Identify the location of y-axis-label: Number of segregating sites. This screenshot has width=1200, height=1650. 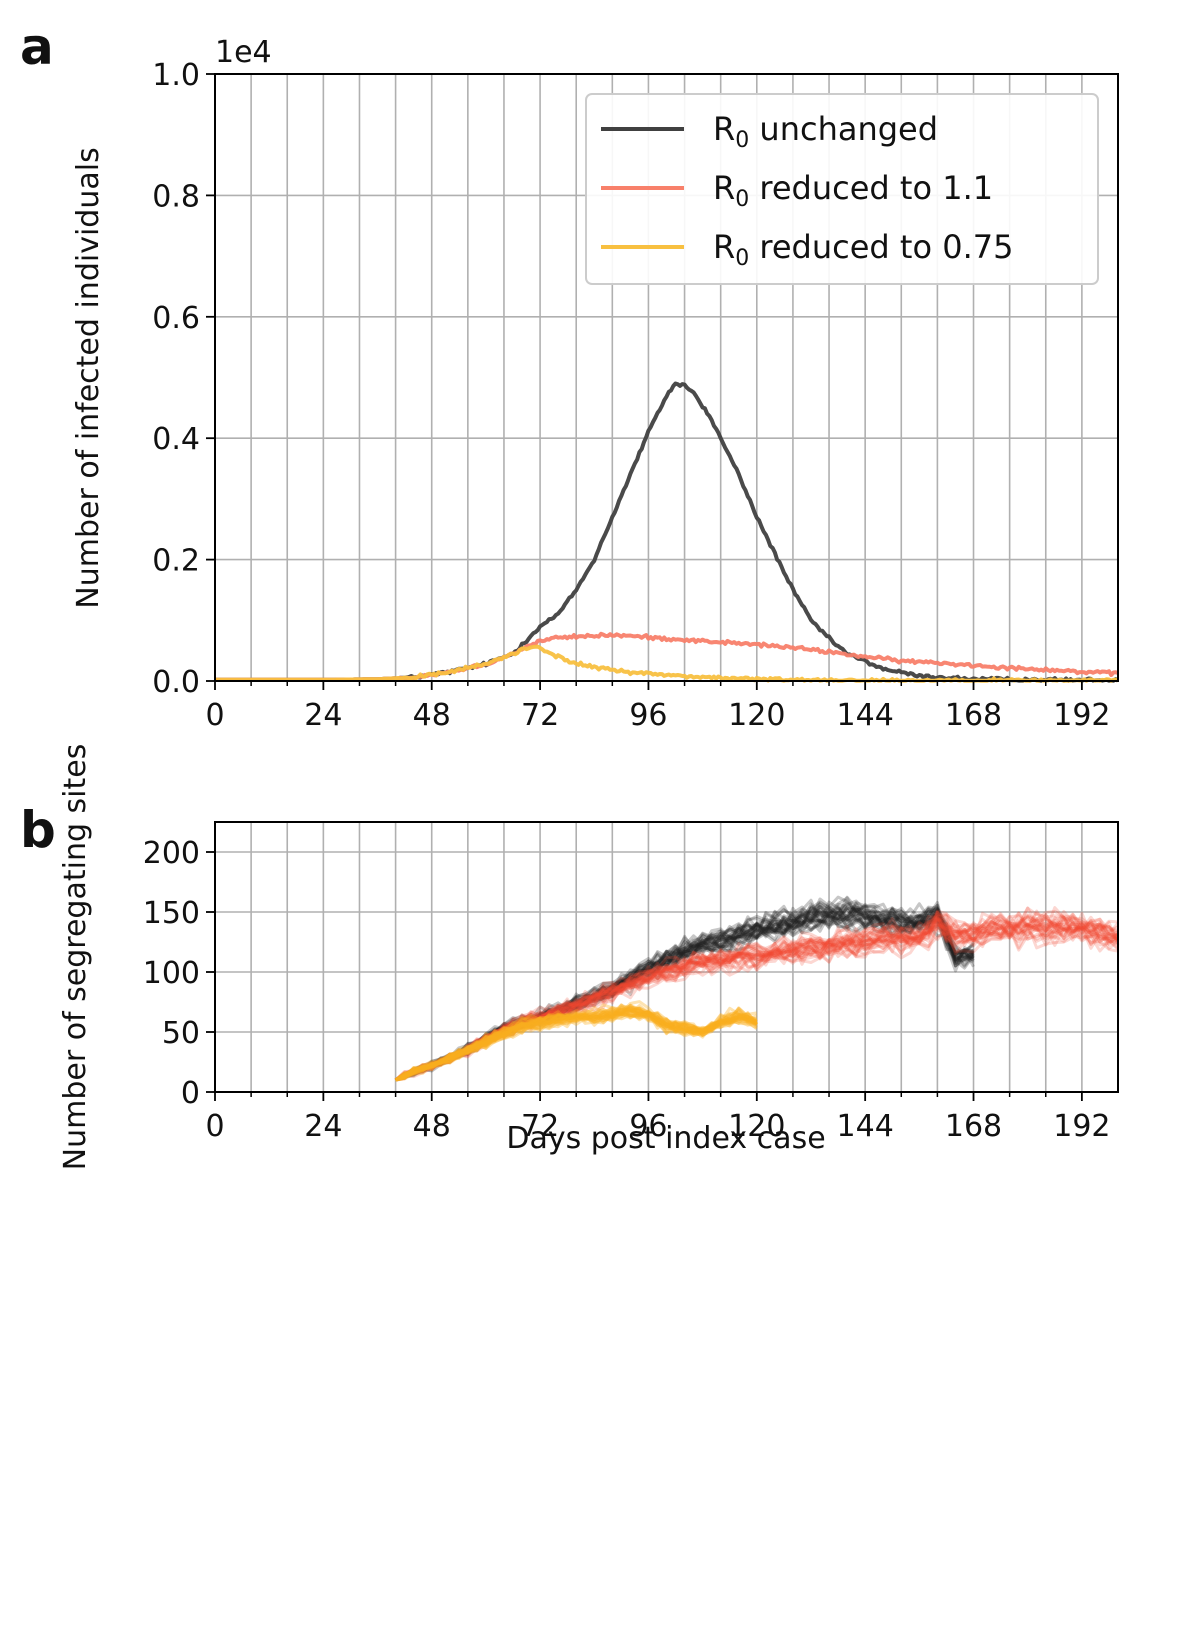
(75, 957).